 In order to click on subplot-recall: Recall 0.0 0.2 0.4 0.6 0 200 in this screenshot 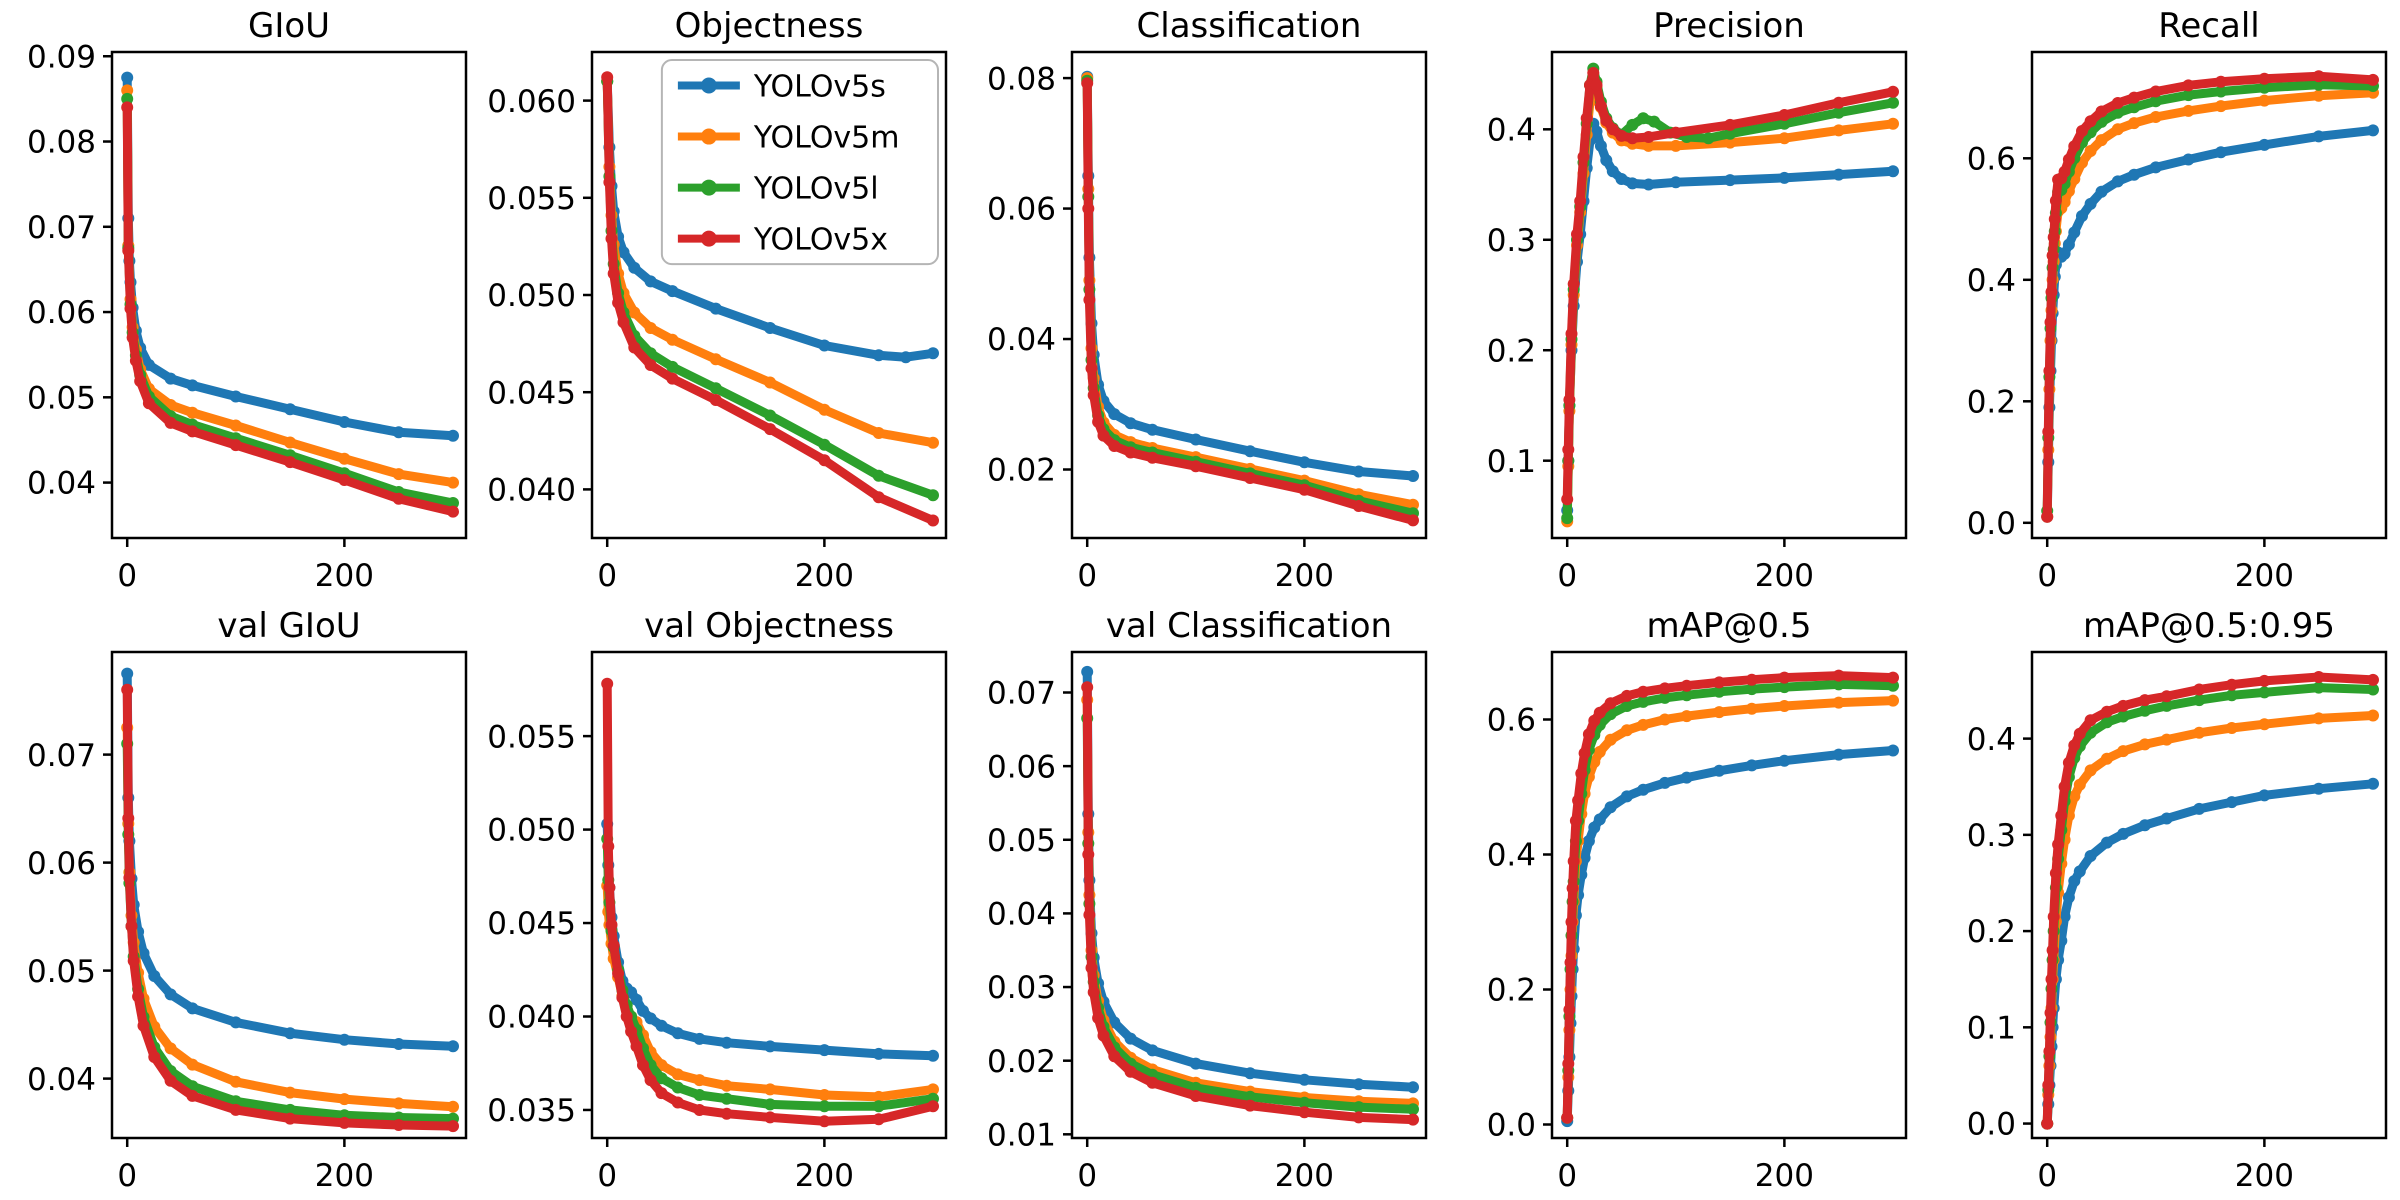, I will do `click(2160, 300)`.